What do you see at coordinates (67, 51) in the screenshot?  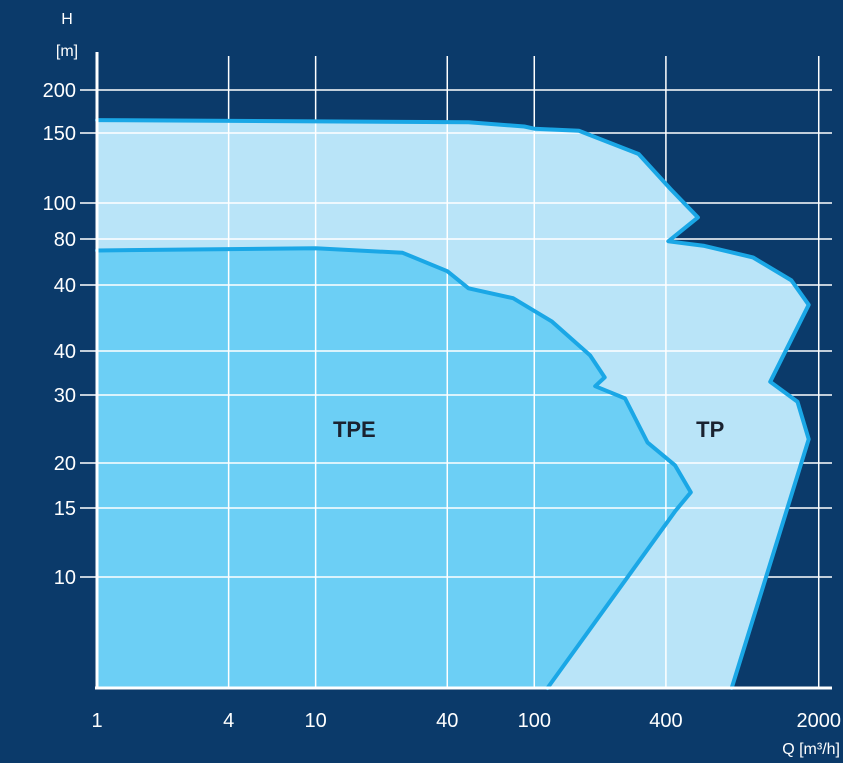 I see `y-axis-title-line2: [m]` at bounding box center [67, 51].